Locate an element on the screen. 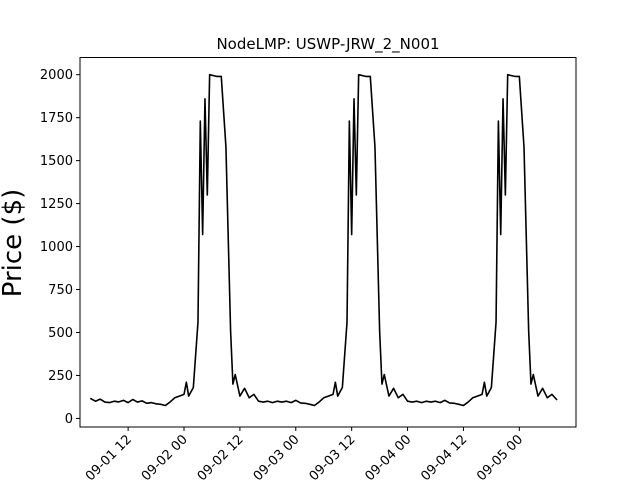 The image size is (640, 480). chart-title: NodeLMP: USWP-JRW_2_N001 is located at coordinates (327, 44).